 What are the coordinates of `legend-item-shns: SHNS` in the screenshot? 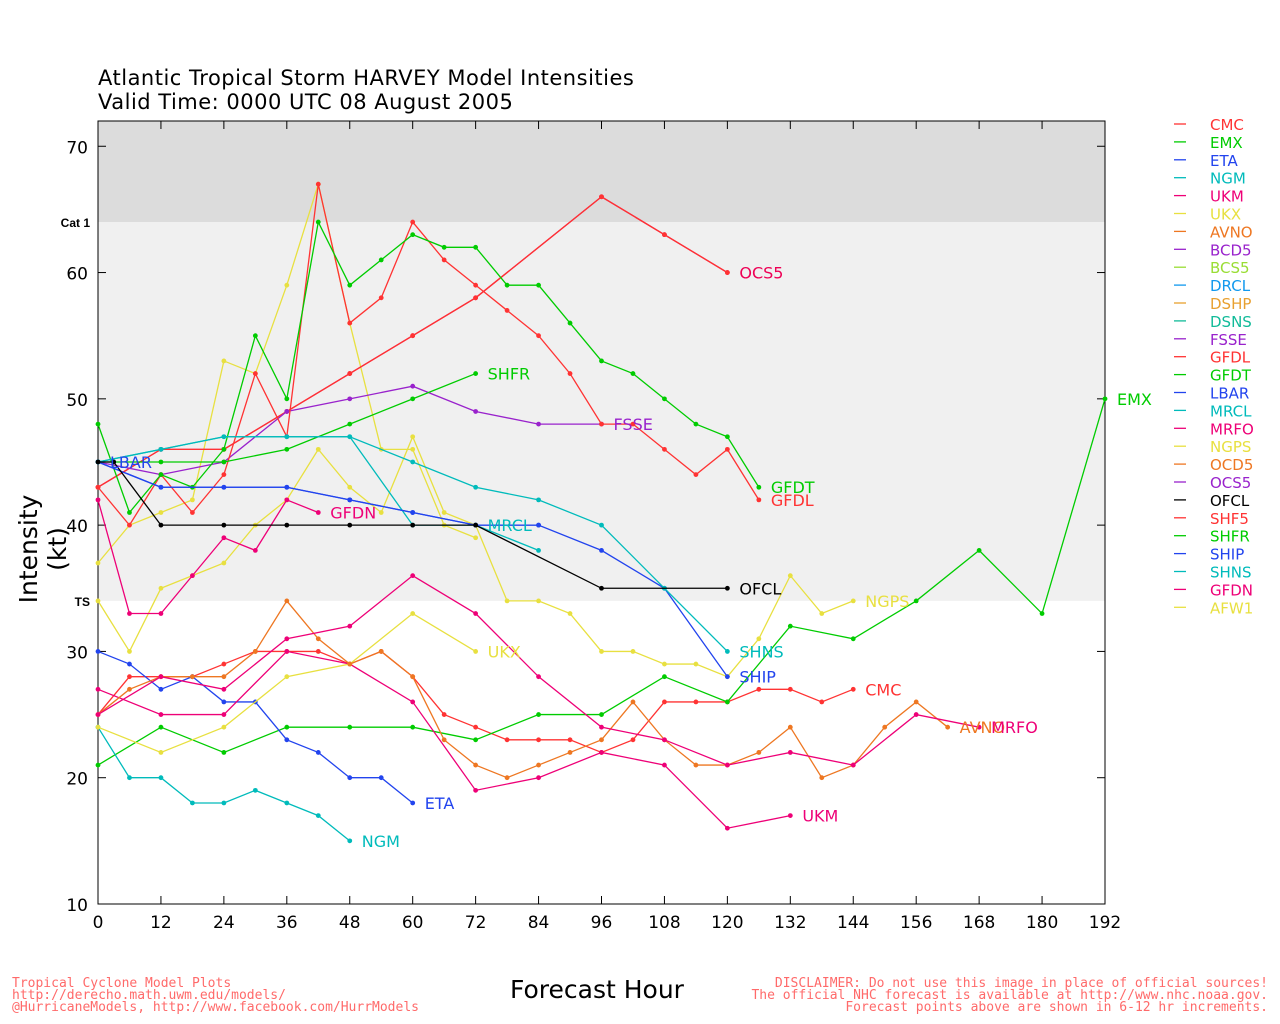 It's located at (1231, 573).